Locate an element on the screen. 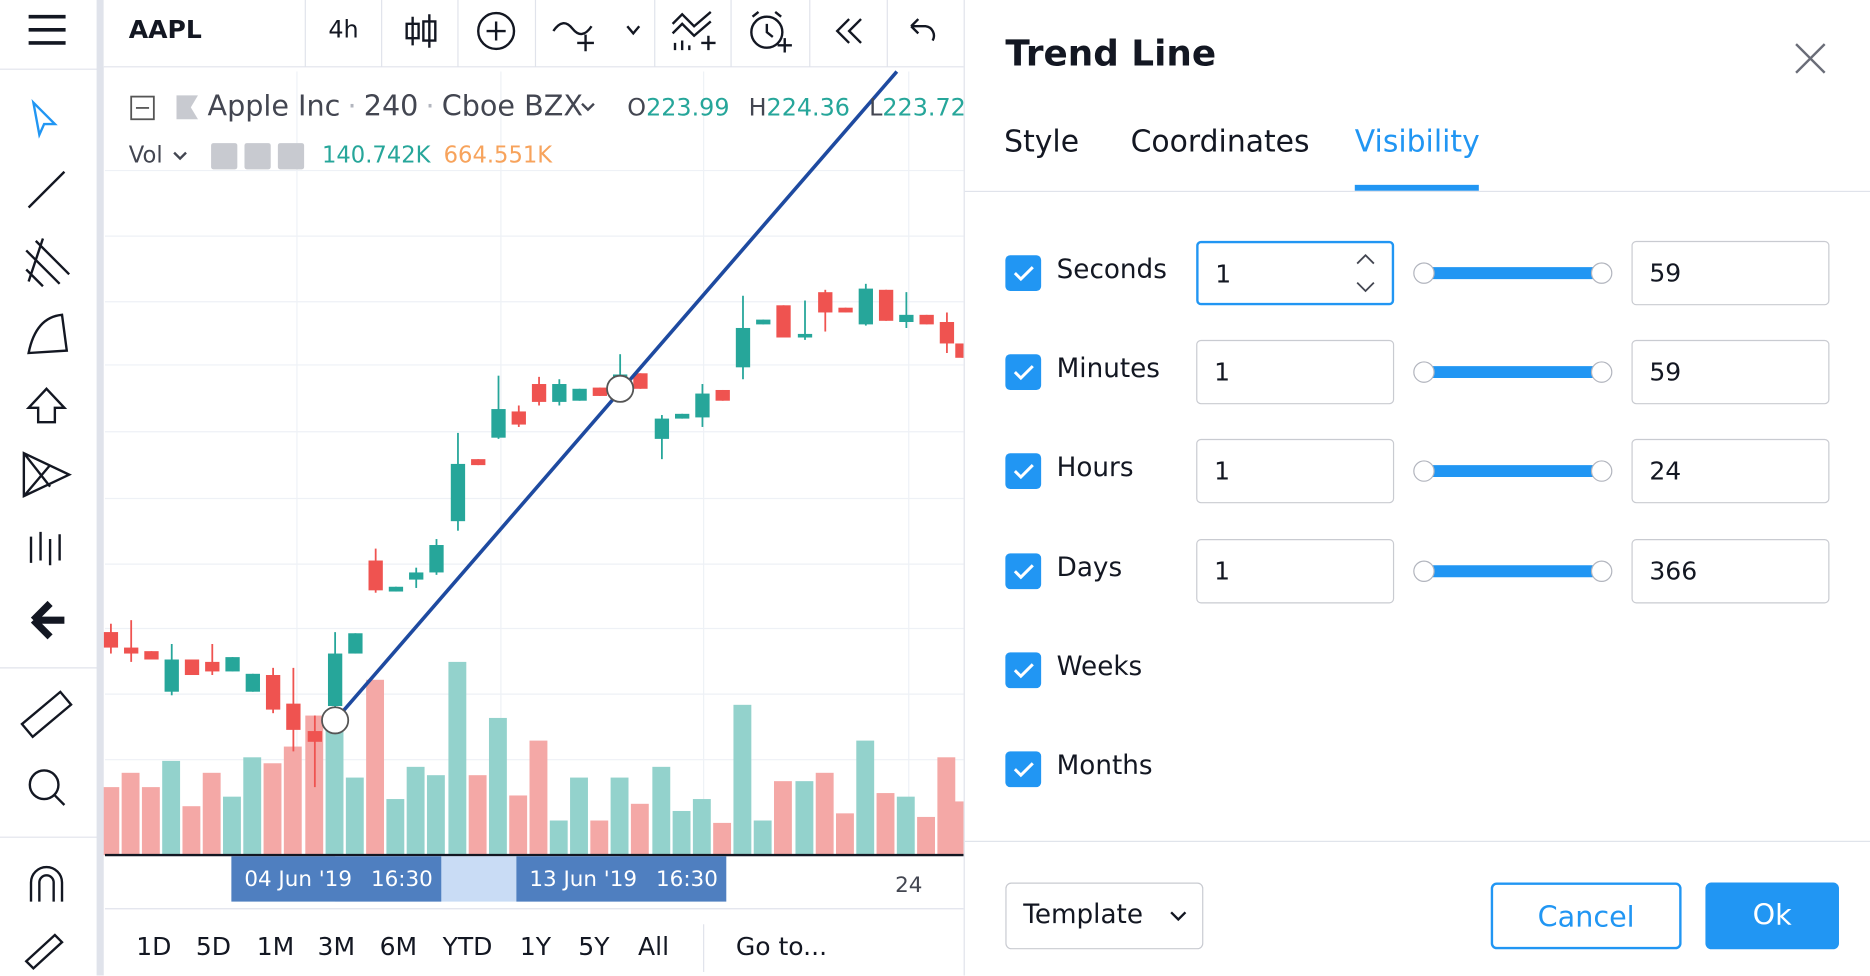 Image resolution: width=1870 pixels, height=976 pixels. range-button: YTD is located at coordinates (467, 946).